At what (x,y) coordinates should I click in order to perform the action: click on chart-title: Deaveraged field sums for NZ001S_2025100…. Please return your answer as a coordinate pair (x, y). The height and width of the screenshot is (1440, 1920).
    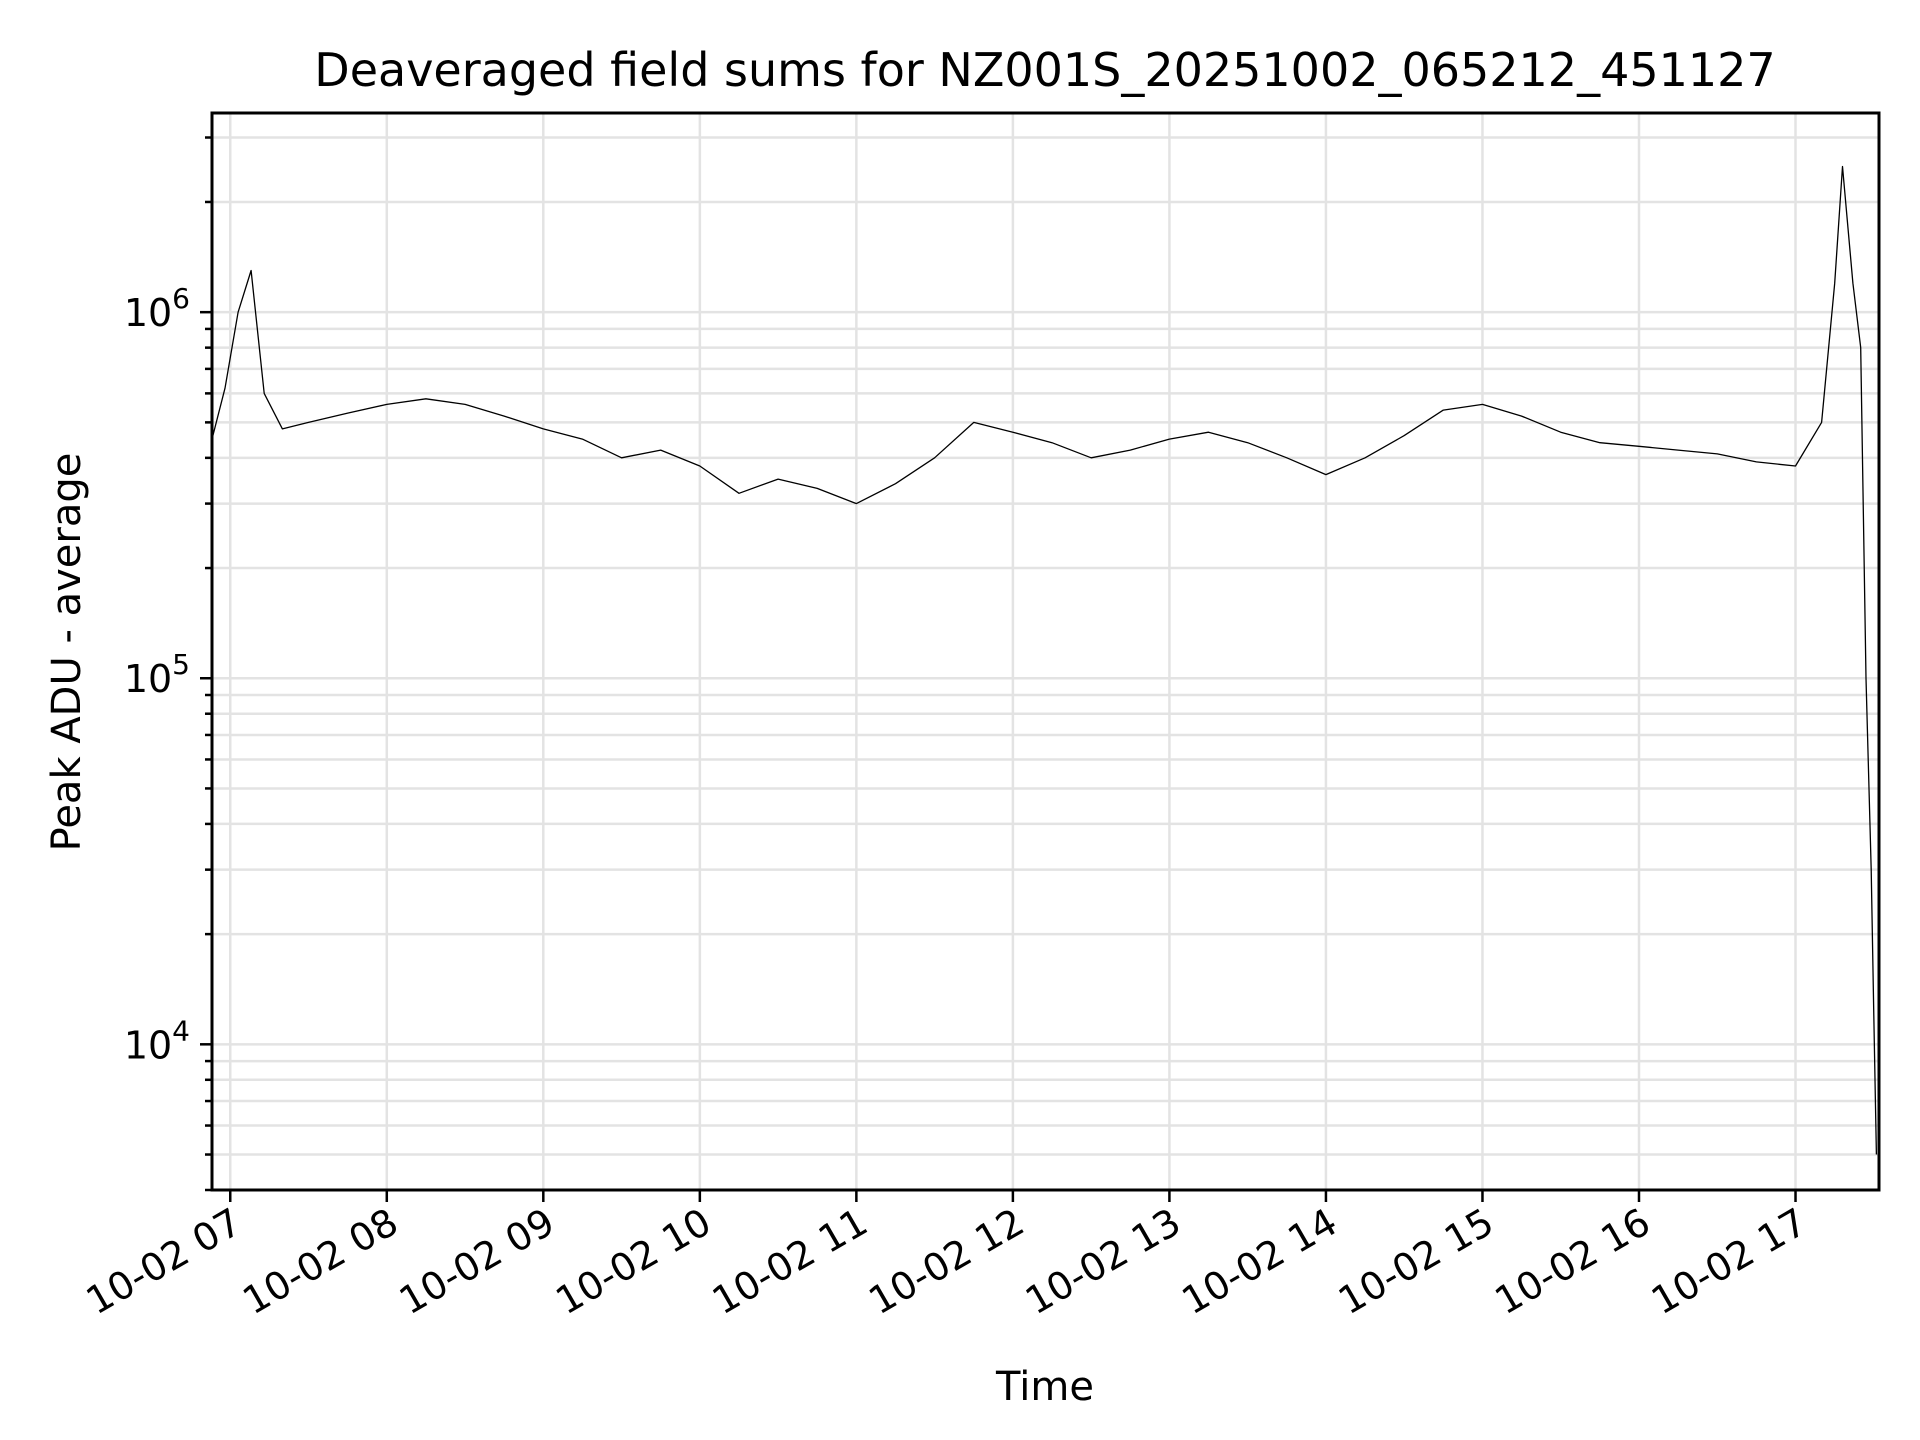
    Looking at the image, I should click on (1044, 70).